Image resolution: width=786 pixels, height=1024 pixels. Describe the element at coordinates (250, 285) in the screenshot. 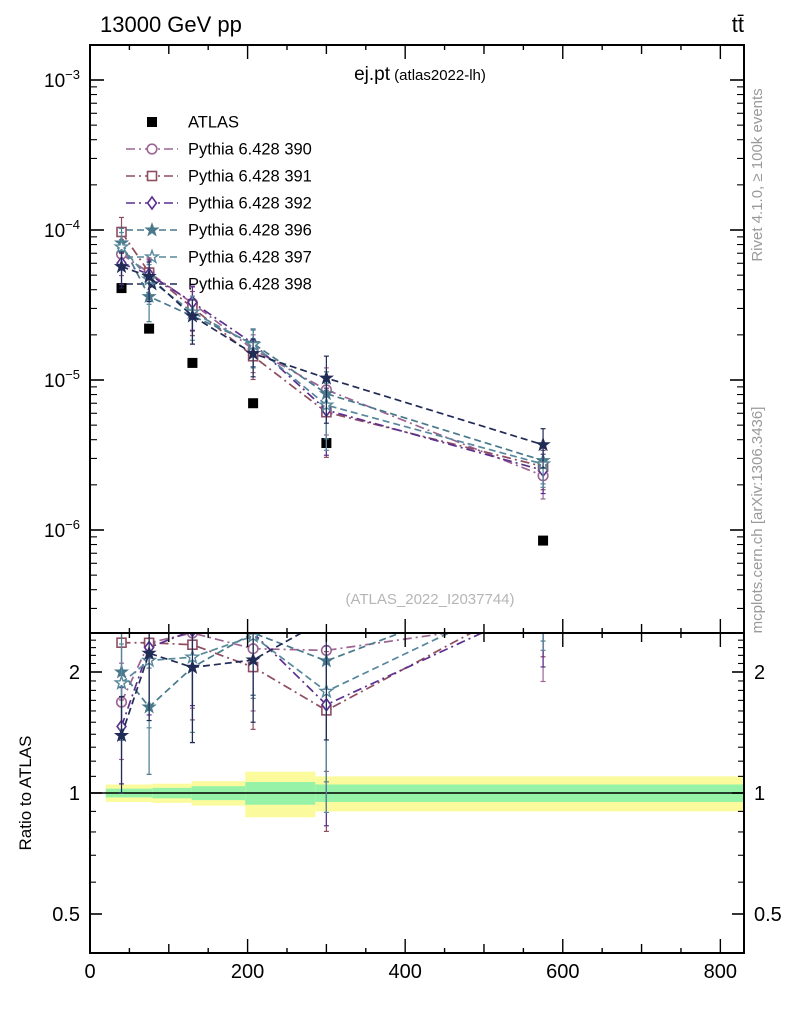

I see `legend-label: Pythia 6.428 398` at that location.